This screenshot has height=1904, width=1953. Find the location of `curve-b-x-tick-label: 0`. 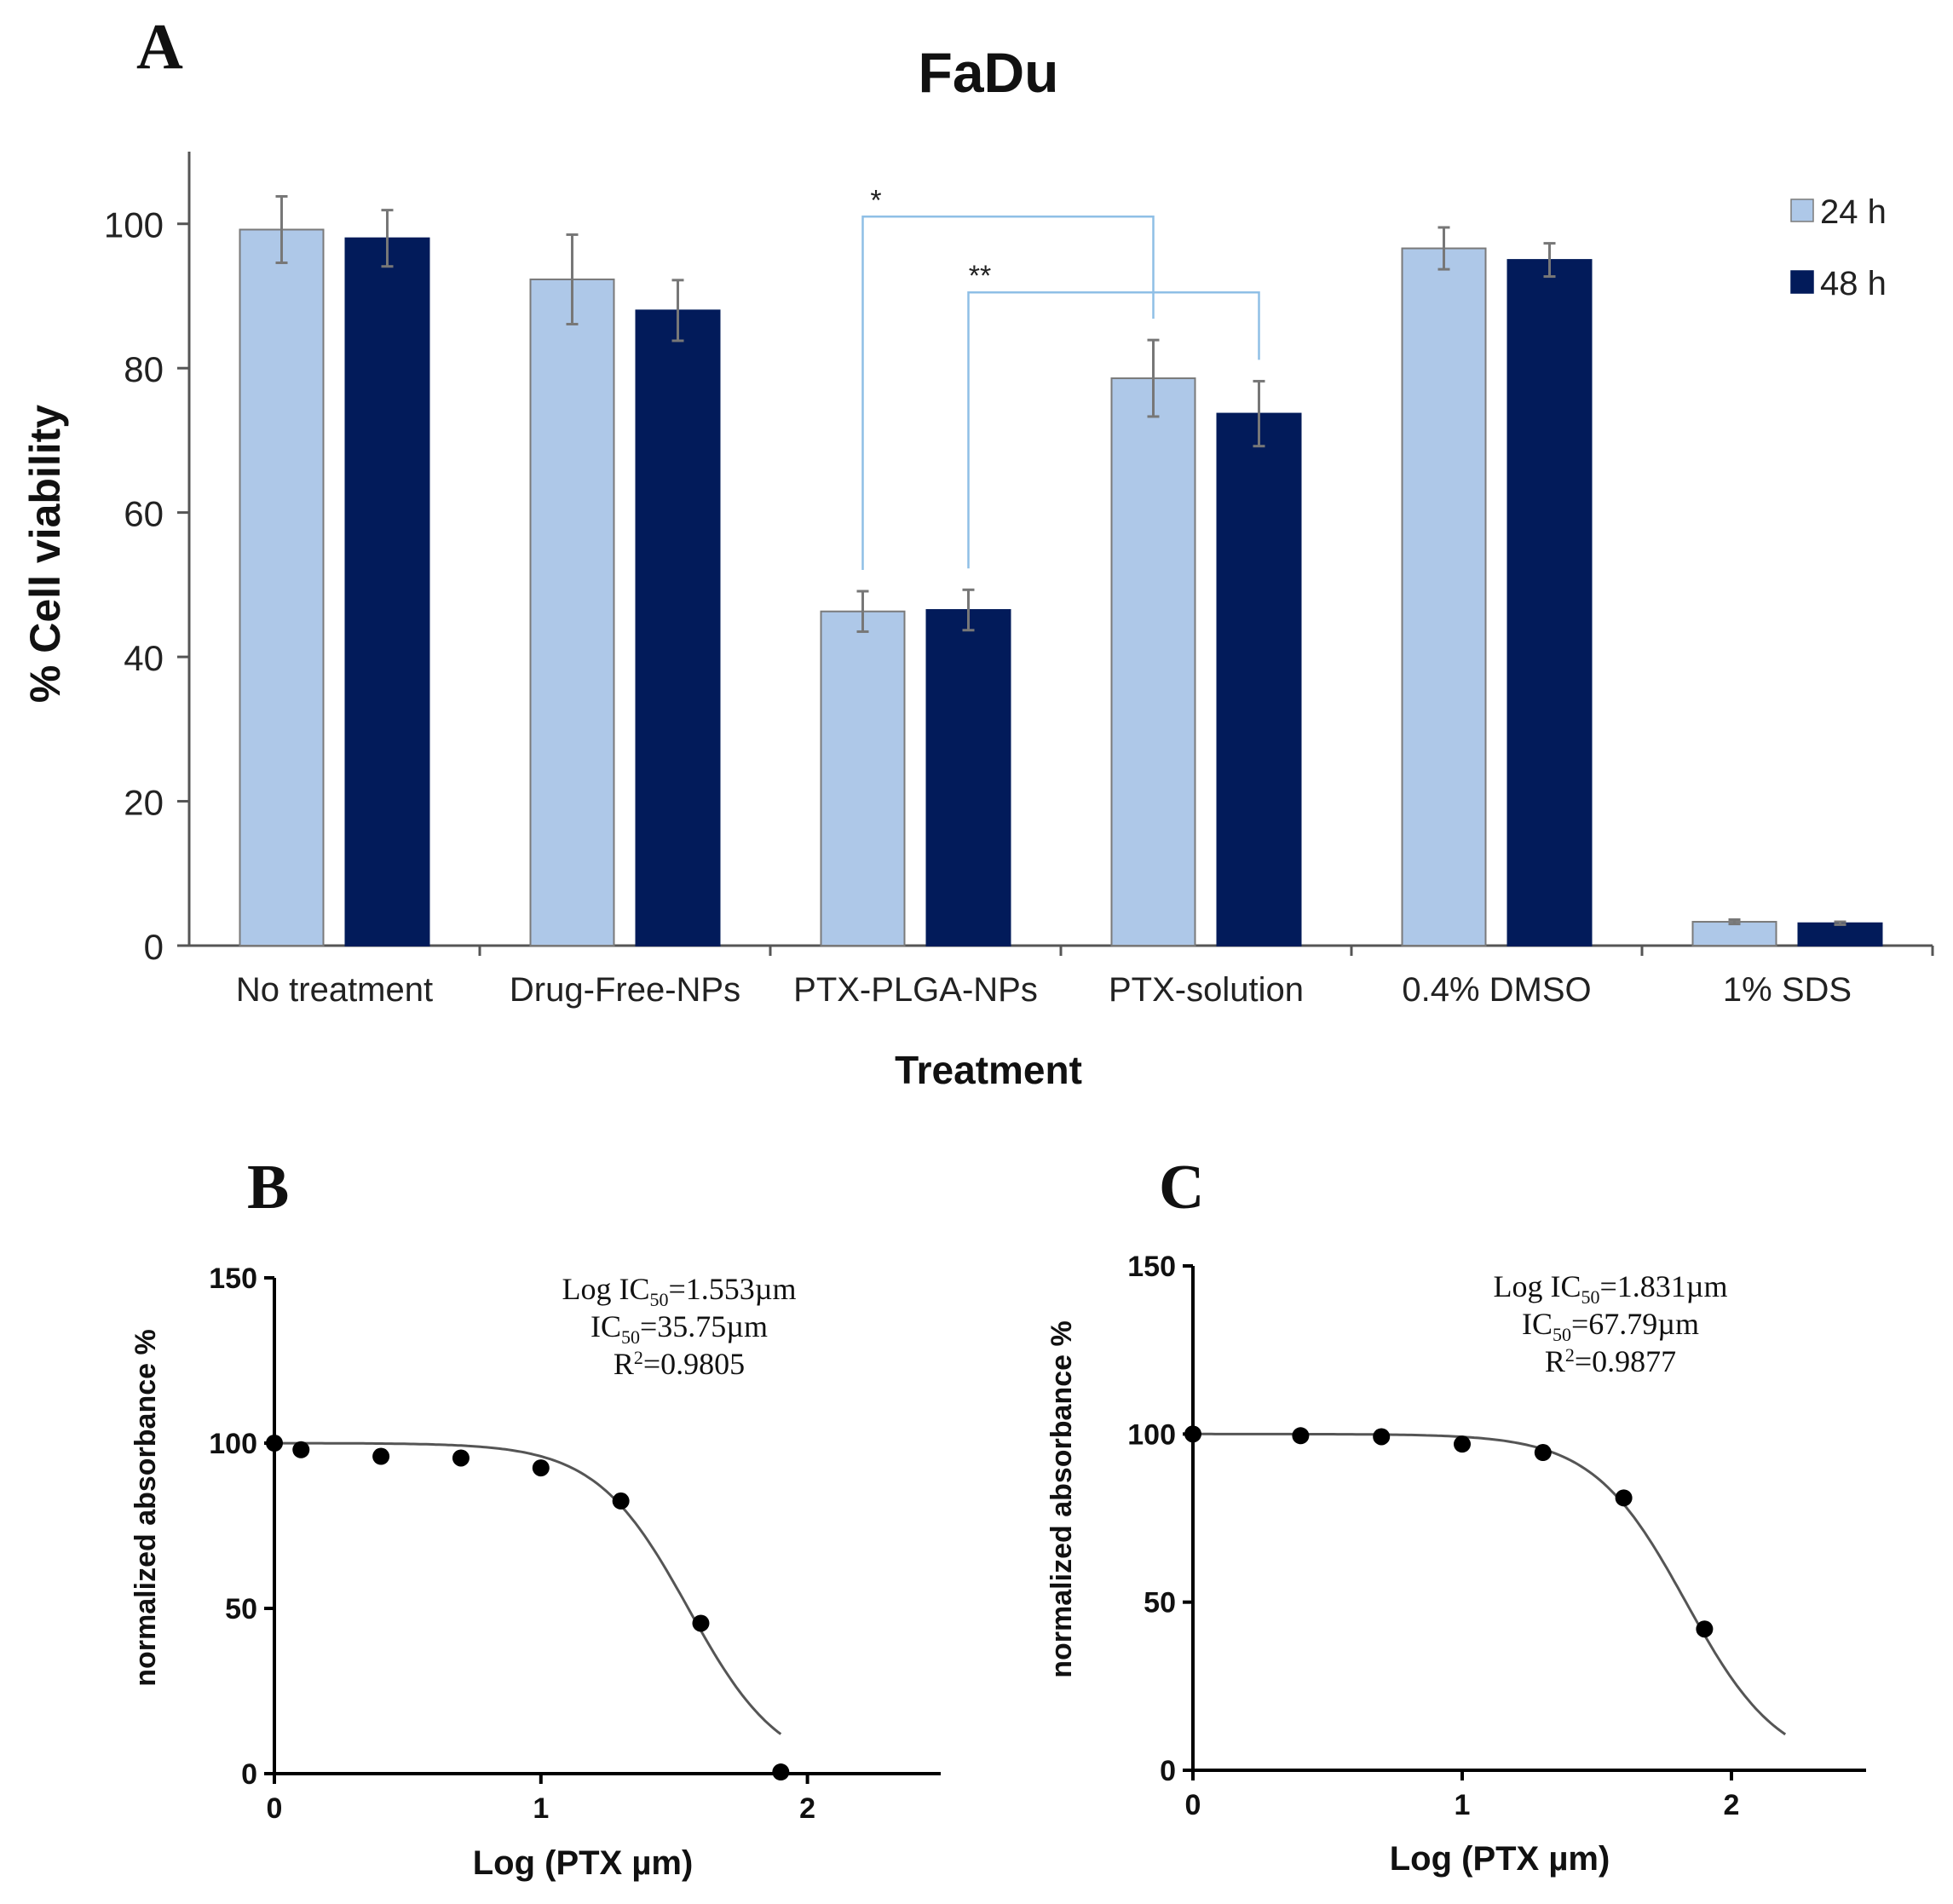

curve-b-x-tick-label: 0 is located at coordinates (275, 1808).